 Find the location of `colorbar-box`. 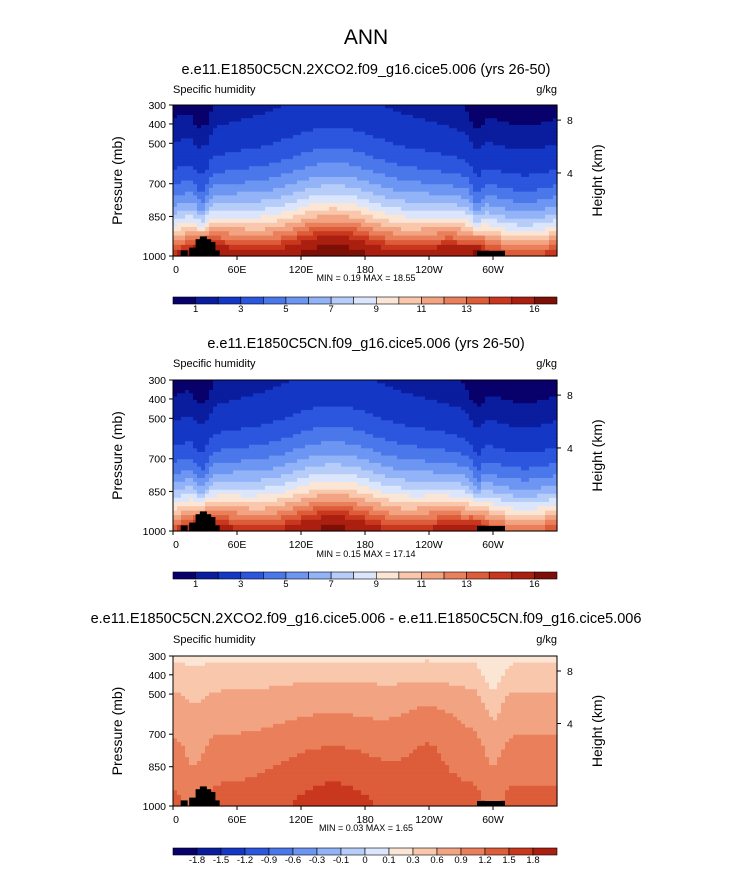

colorbar-box is located at coordinates (184, 300).